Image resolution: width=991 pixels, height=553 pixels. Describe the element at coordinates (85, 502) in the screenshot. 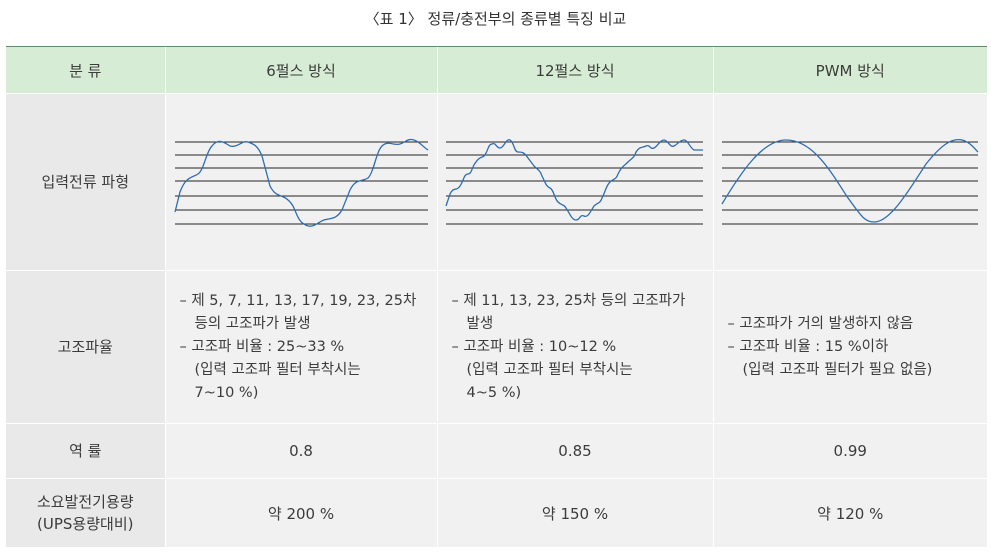

I see `capacity-label-line1: 소요발전기용량` at that location.